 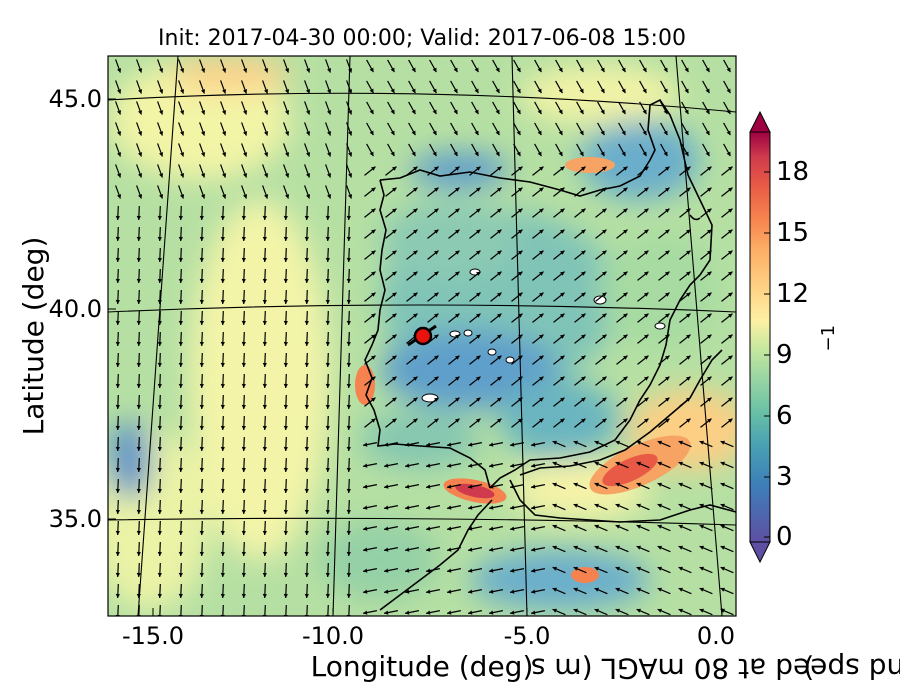 I want to click on x-tick-label: 0.0, so click(x=716, y=636).